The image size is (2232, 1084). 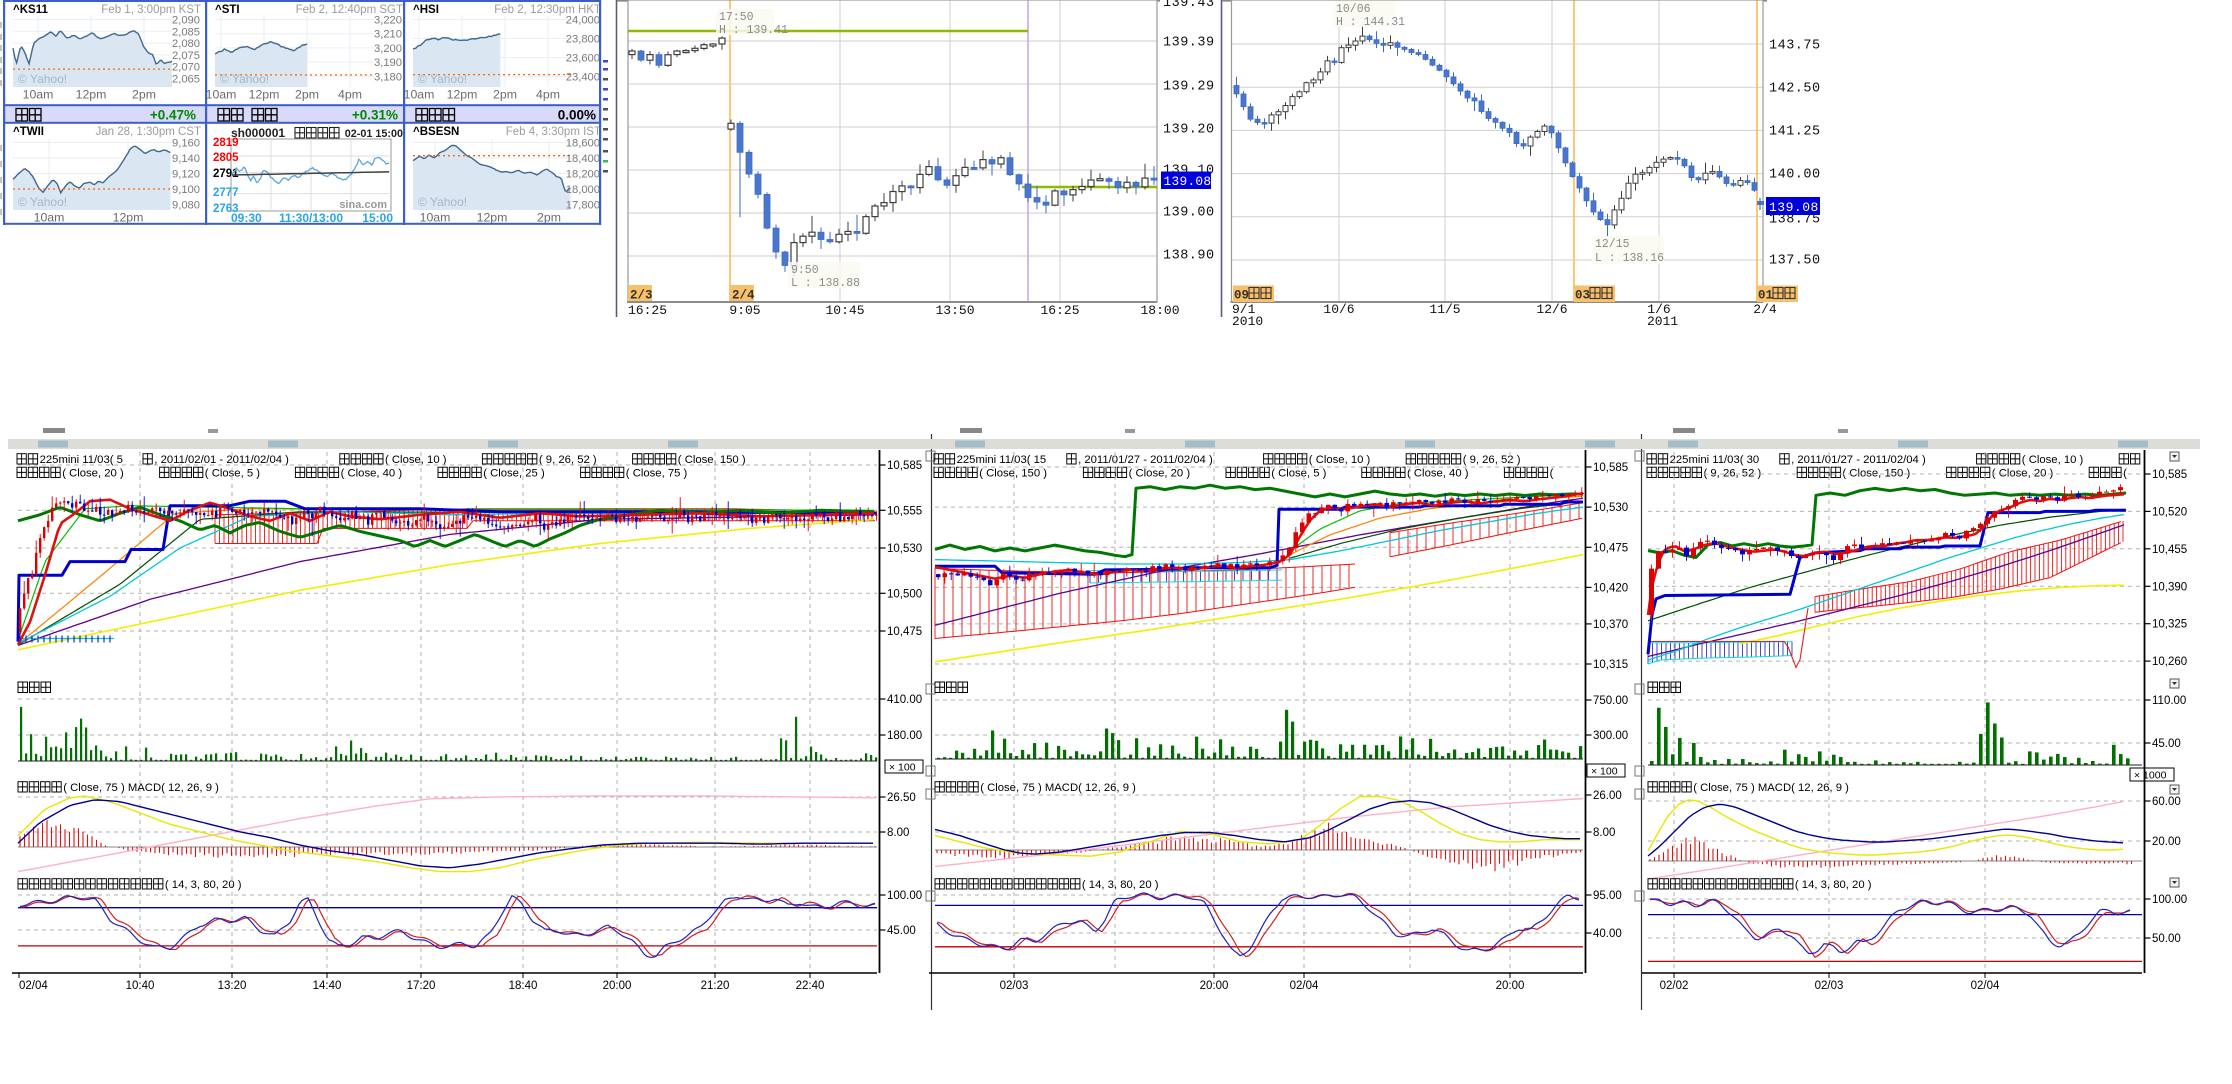 What do you see at coordinates (753, 30) in the screenshot?
I see `svg-text: H : 139.41` at bounding box center [753, 30].